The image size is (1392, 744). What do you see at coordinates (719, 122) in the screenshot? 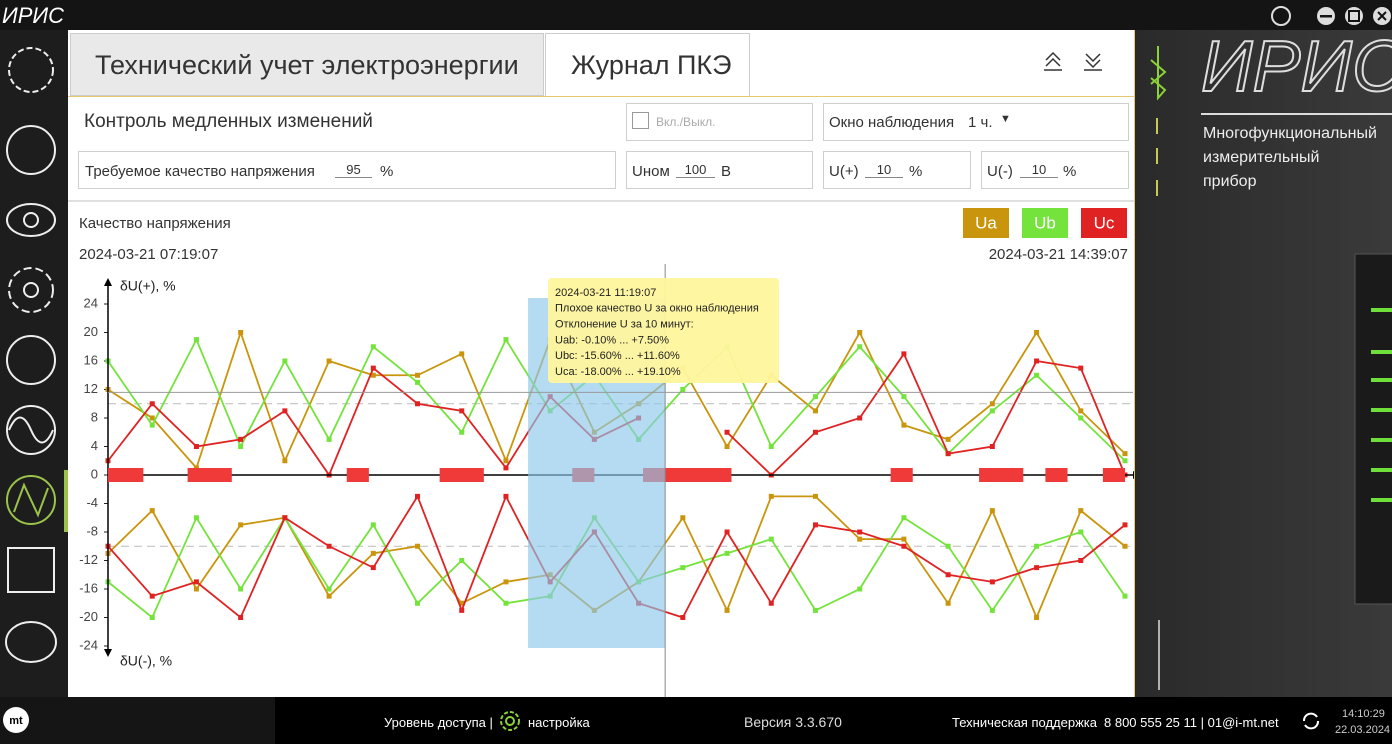
I see `enable-box` at bounding box center [719, 122].